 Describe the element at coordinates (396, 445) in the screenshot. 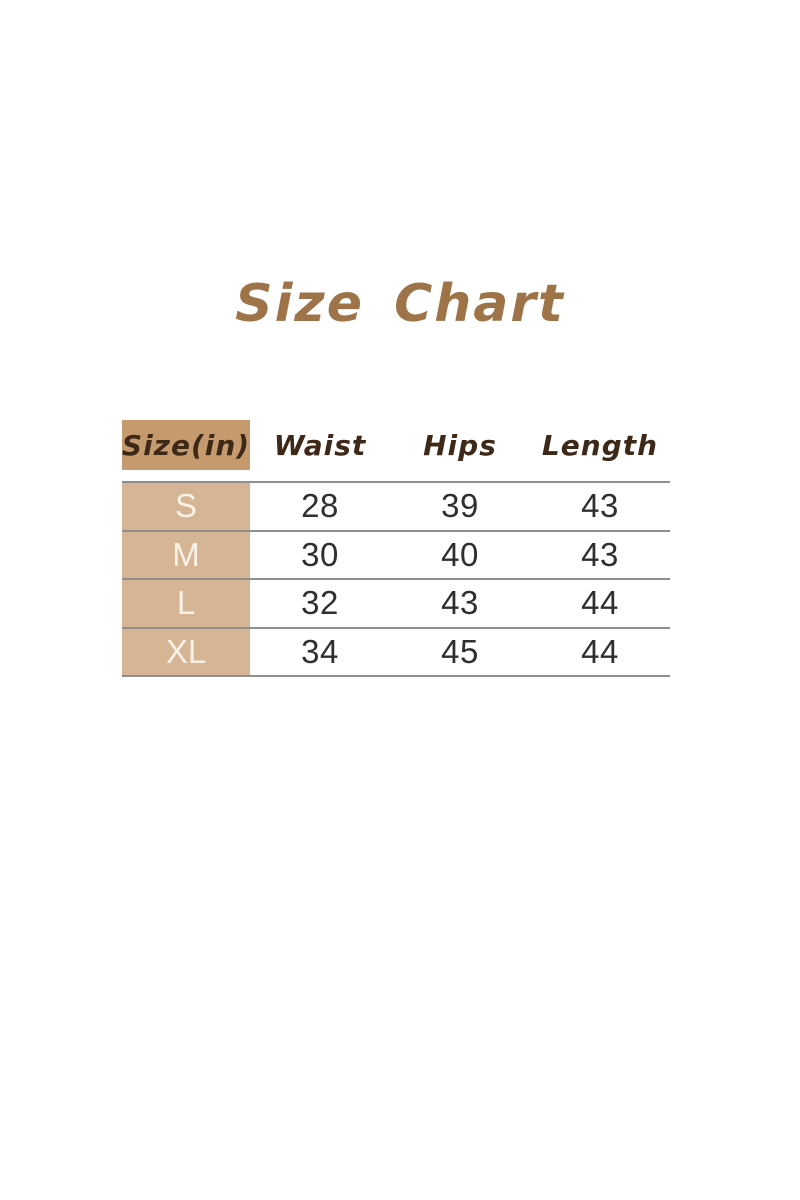

I see `table-header-row: Size(in) Waist Hips Length` at that location.